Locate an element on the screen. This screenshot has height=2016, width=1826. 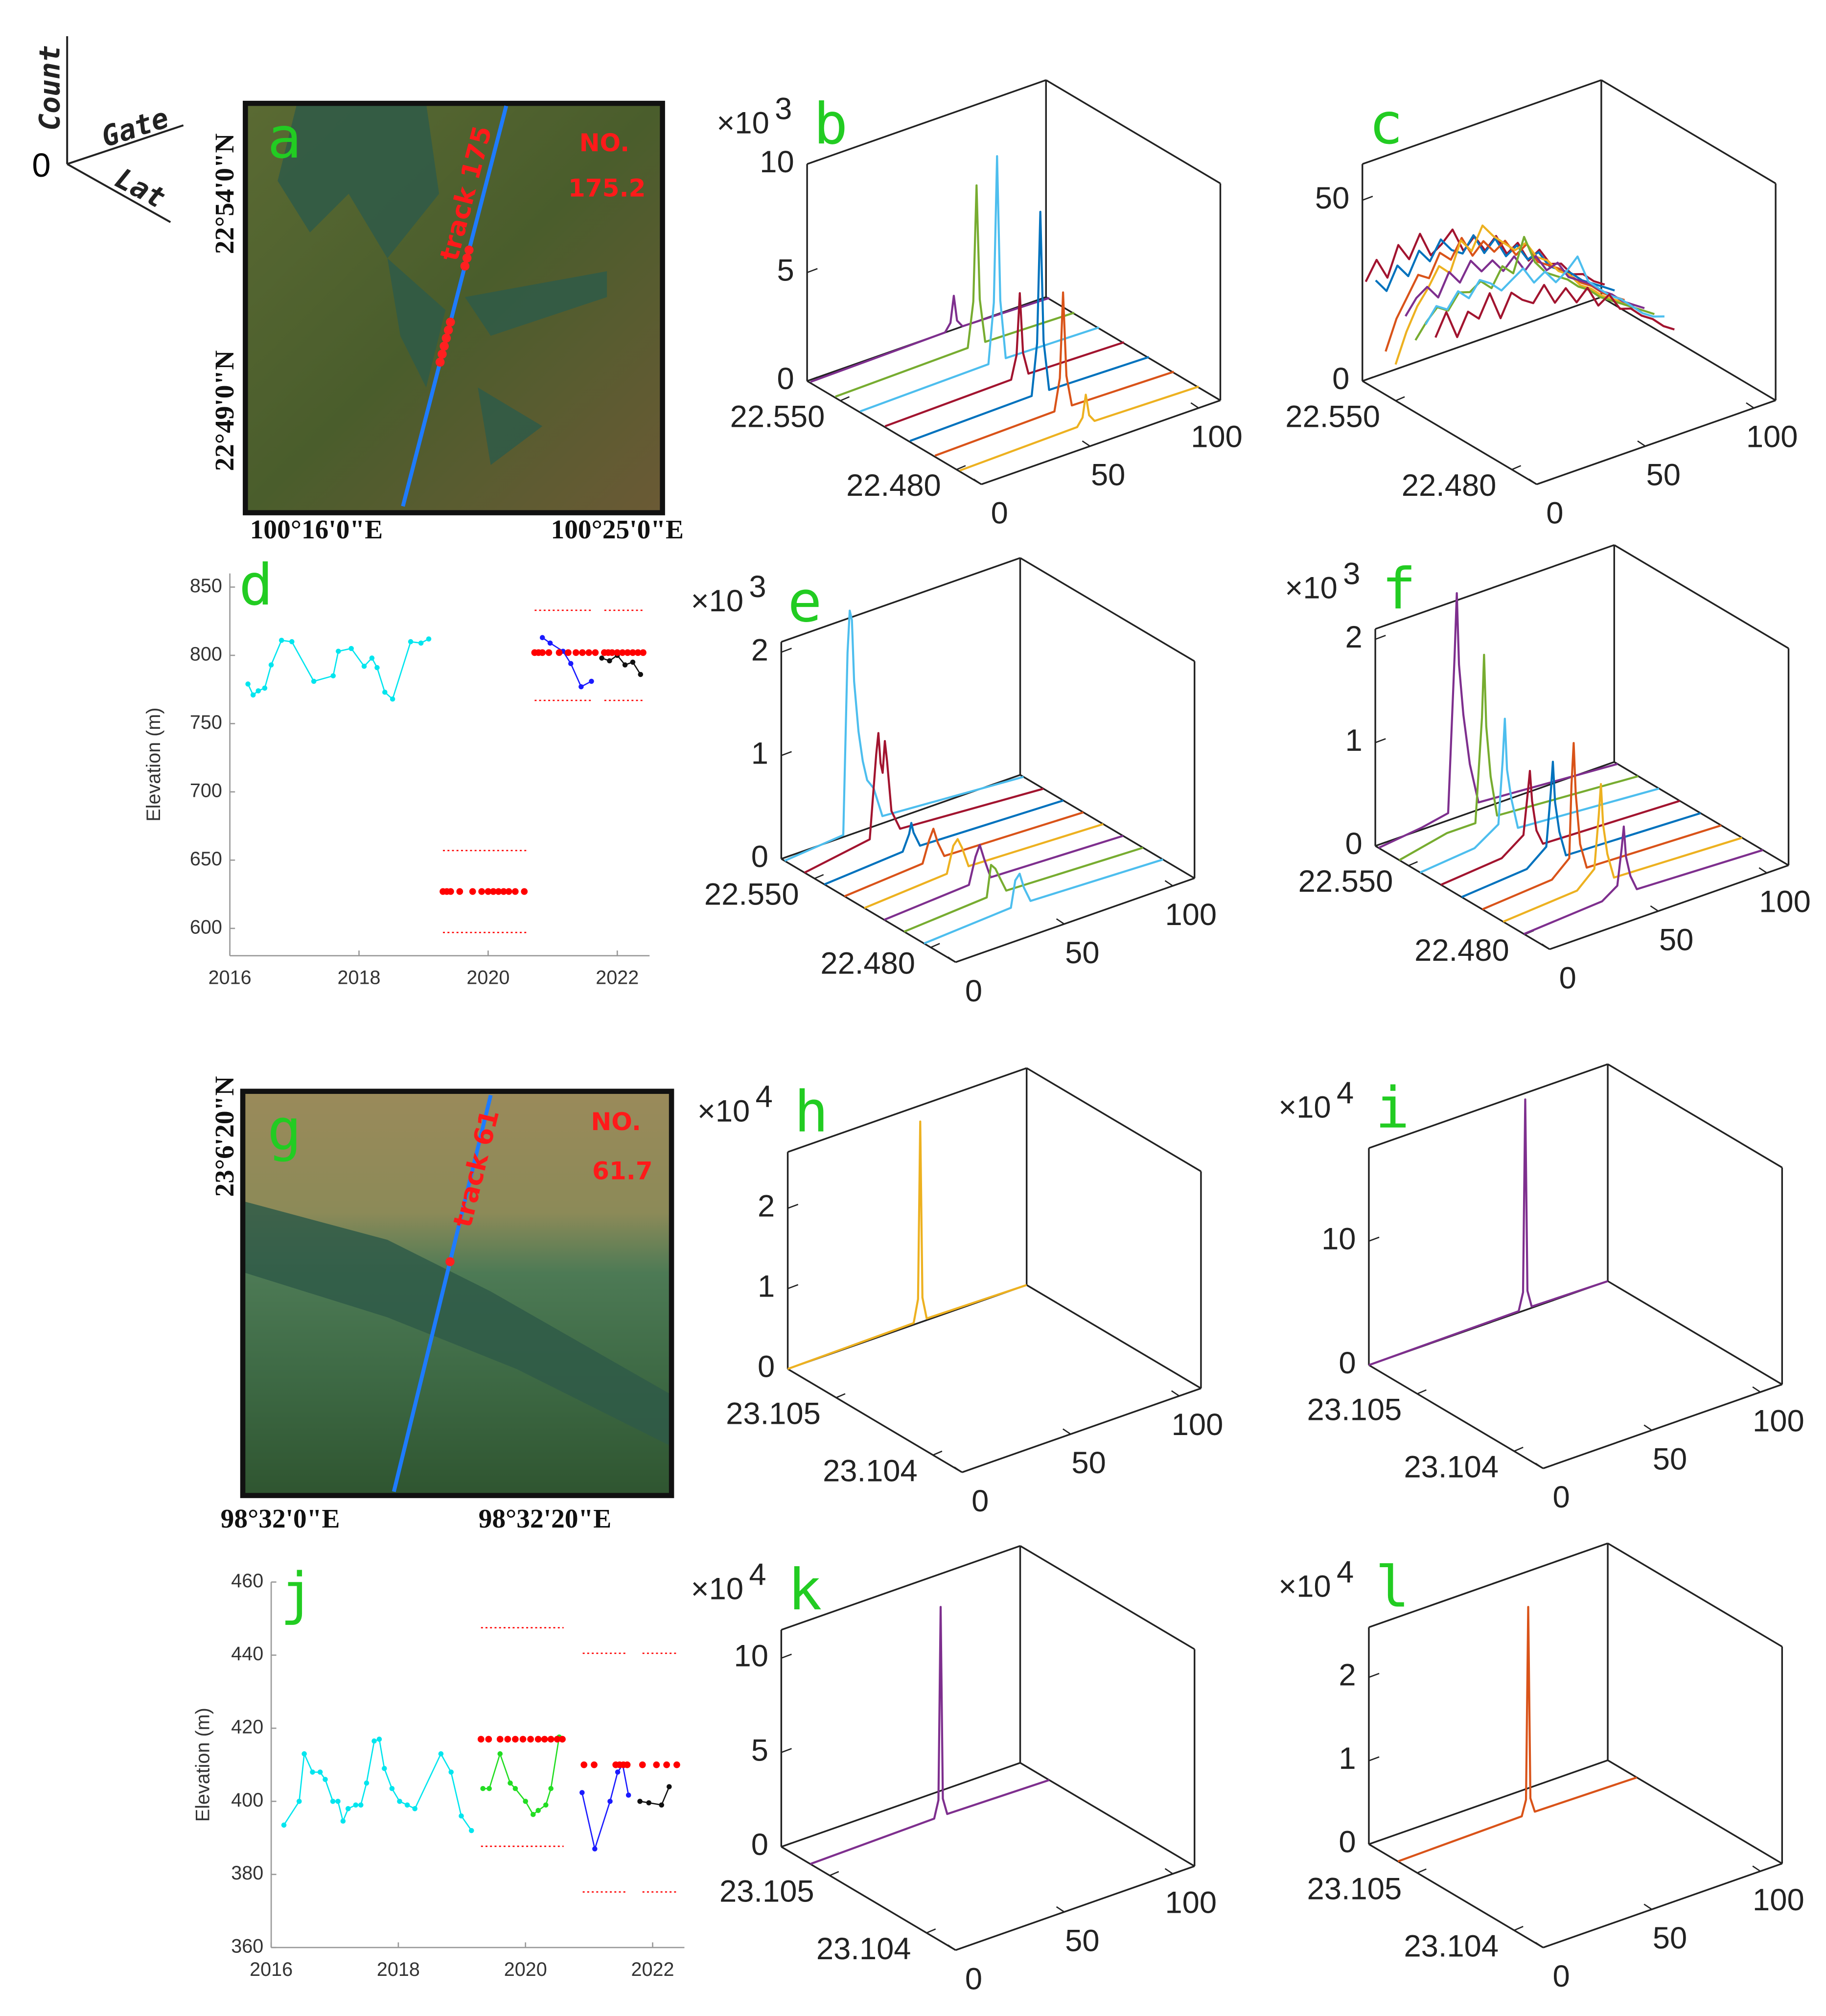
key-origin: 0 is located at coordinates (41, 165).